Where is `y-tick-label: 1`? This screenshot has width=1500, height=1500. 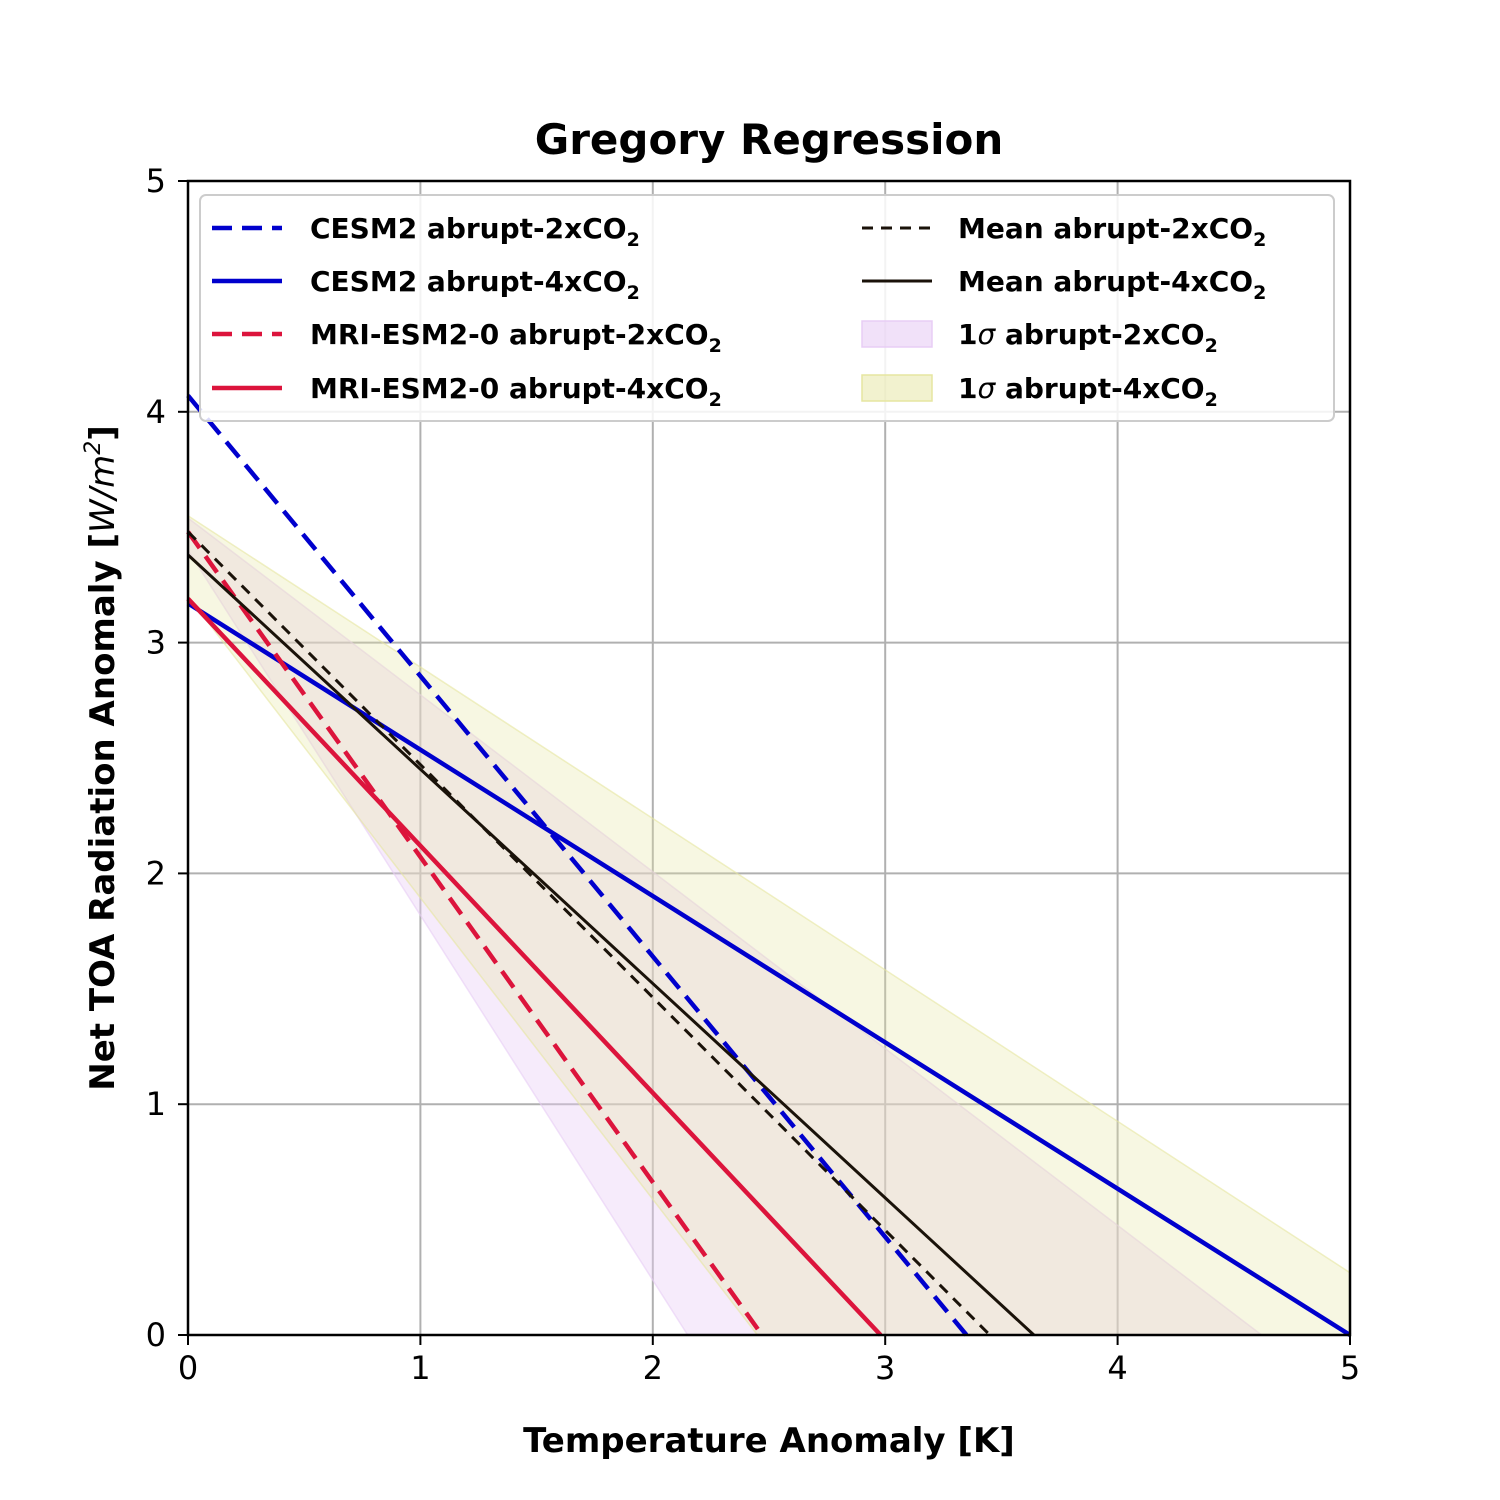
y-tick-label: 1 is located at coordinates (156, 1104).